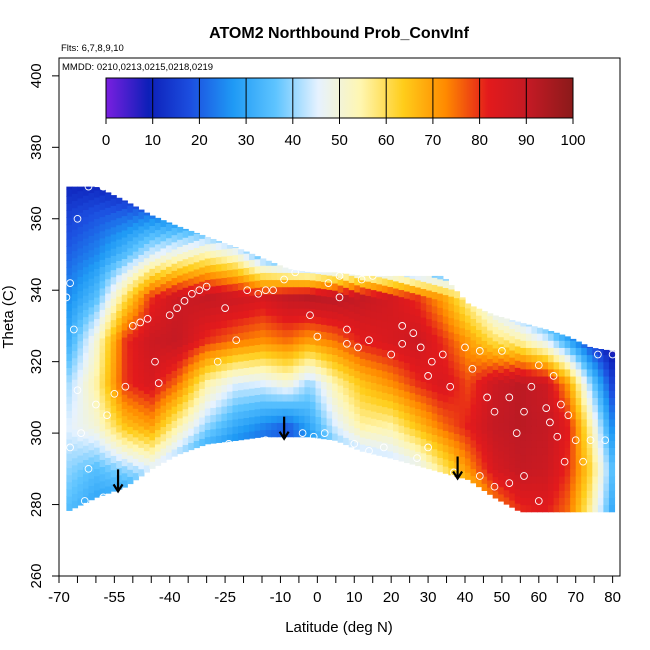 This screenshot has width=650, height=650. I want to click on observation-point, so click(73, 329).